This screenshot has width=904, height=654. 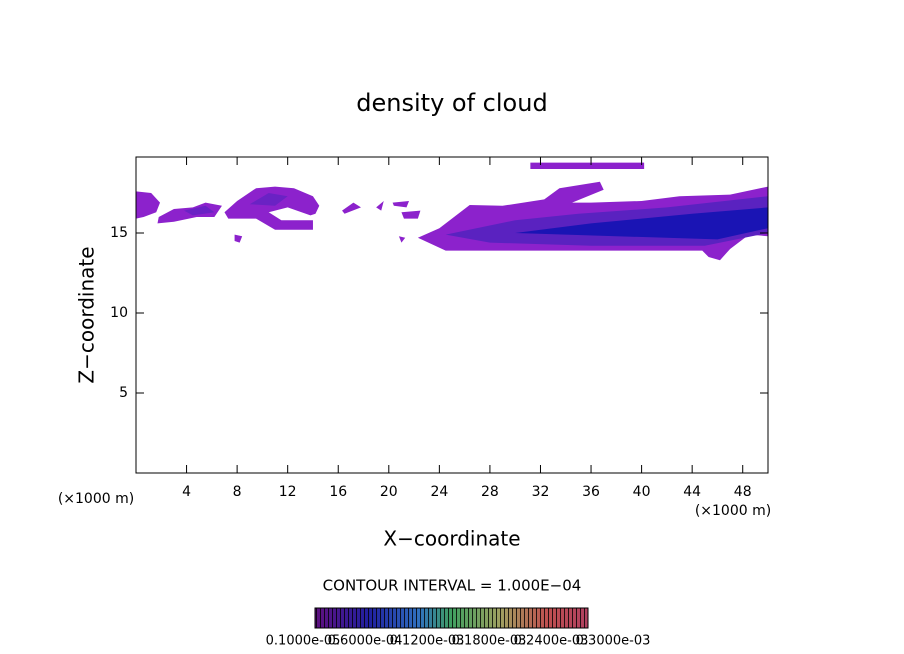 What do you see at coordinates (119, 313) in the screenshot?
I see `y-tick-label: 10` at bounding box center [119, 313].